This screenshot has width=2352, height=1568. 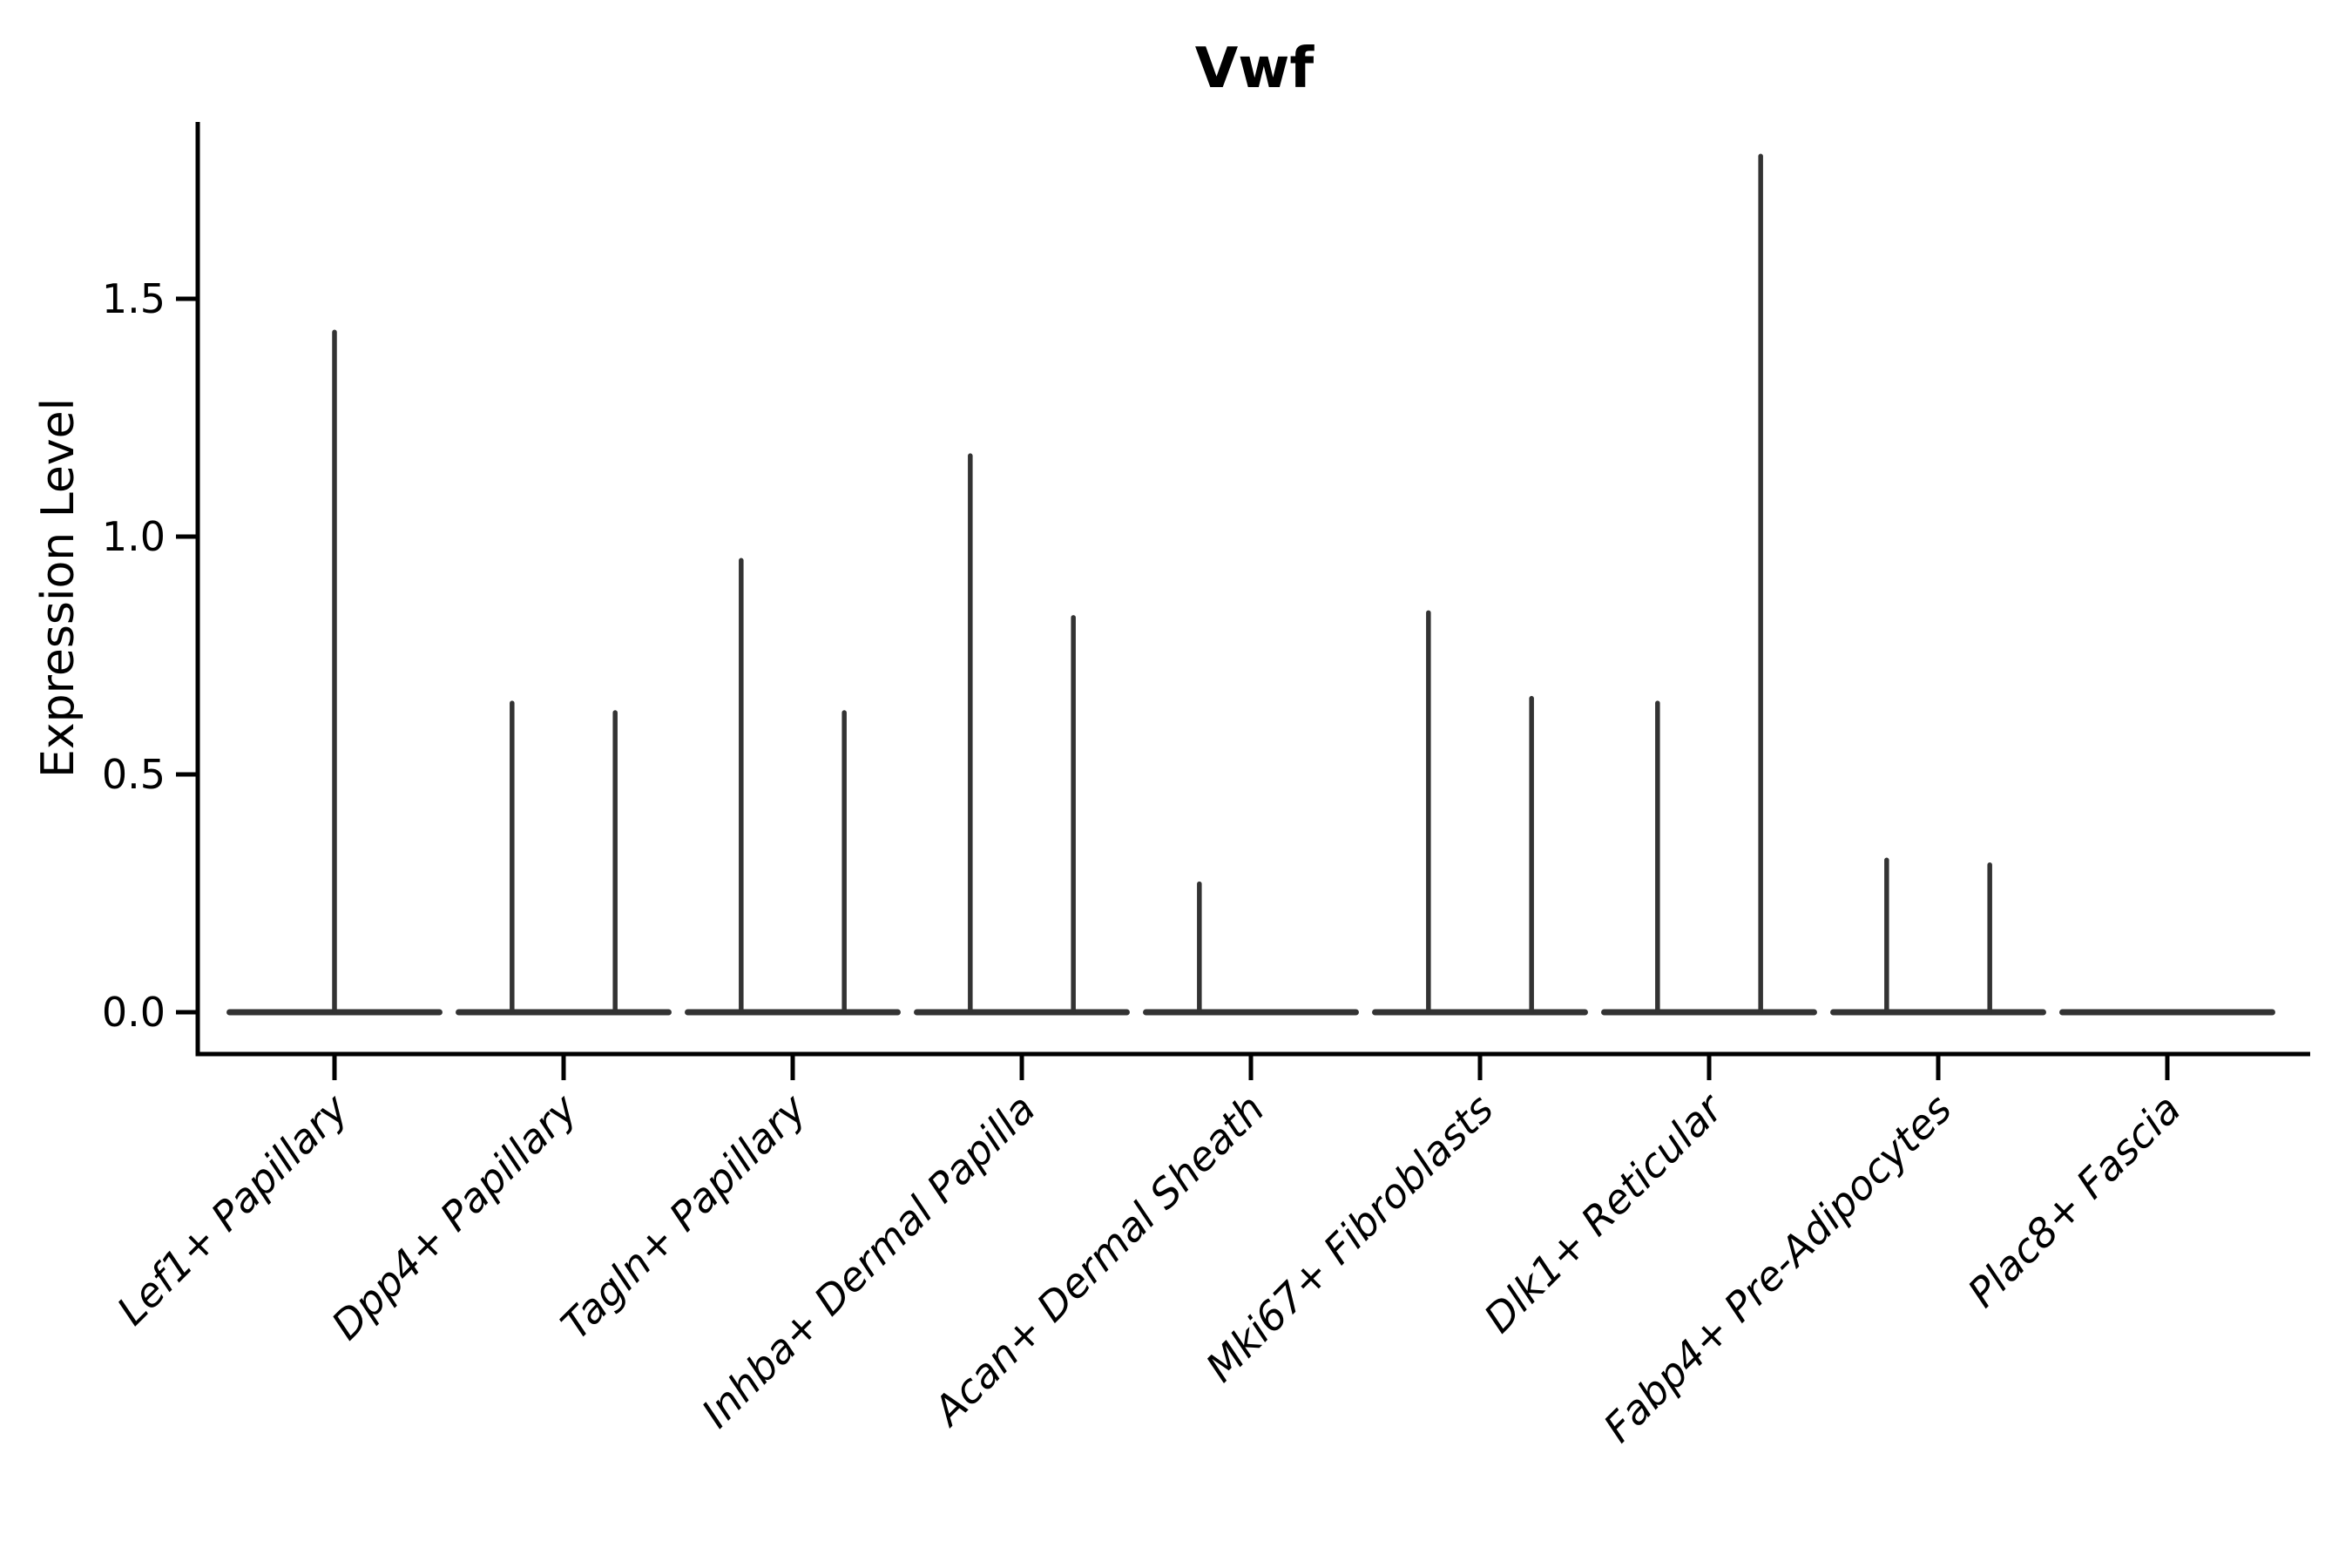 I want to click on y-axis-label: Expression Level, so click(x=58, y=588).